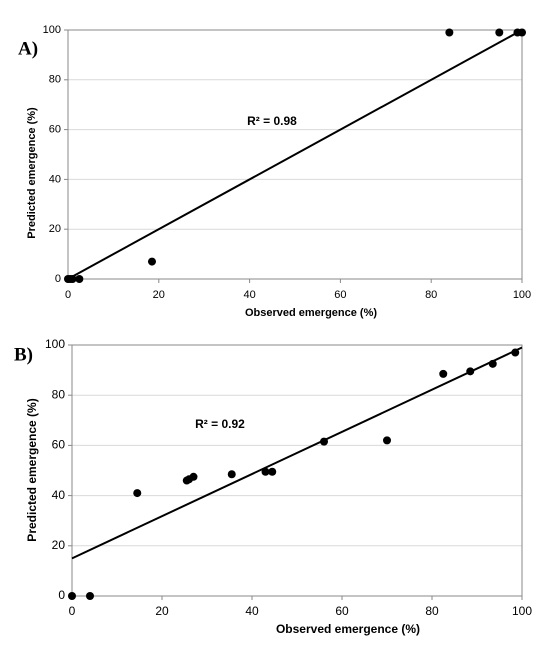 This screenshot has width=547, height=650. Describe the element at coordinates (272, 121) in the screenshot. I see `annotation: R² = 0.98` at that location.